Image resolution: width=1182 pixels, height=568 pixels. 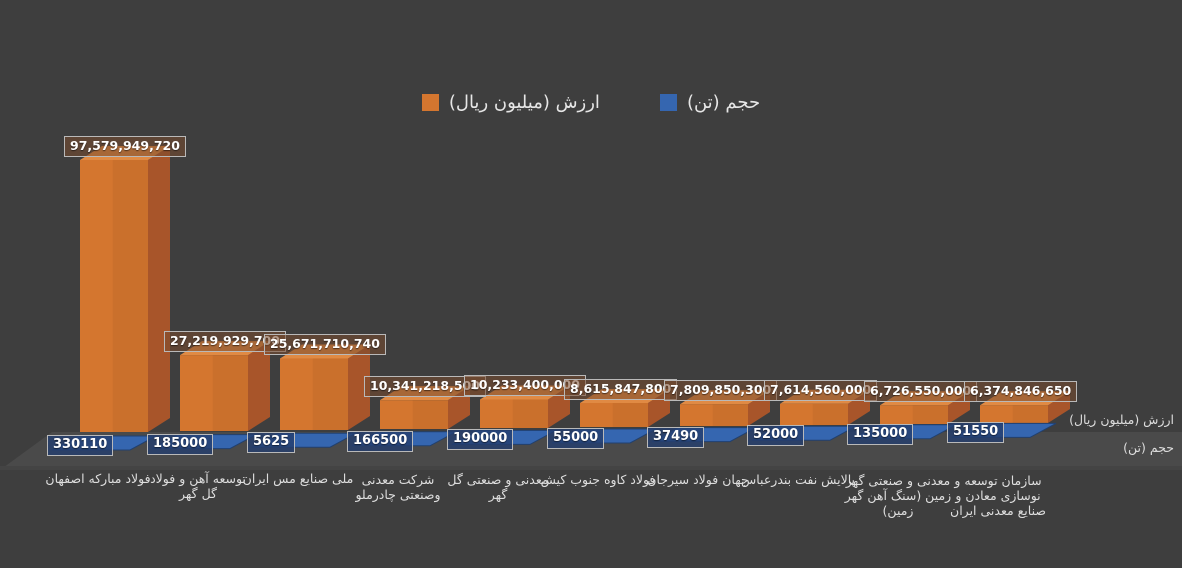 I want to click on category-label: شرکت معدنی وصنعتی چادرملو, so click(x=398, y=486).